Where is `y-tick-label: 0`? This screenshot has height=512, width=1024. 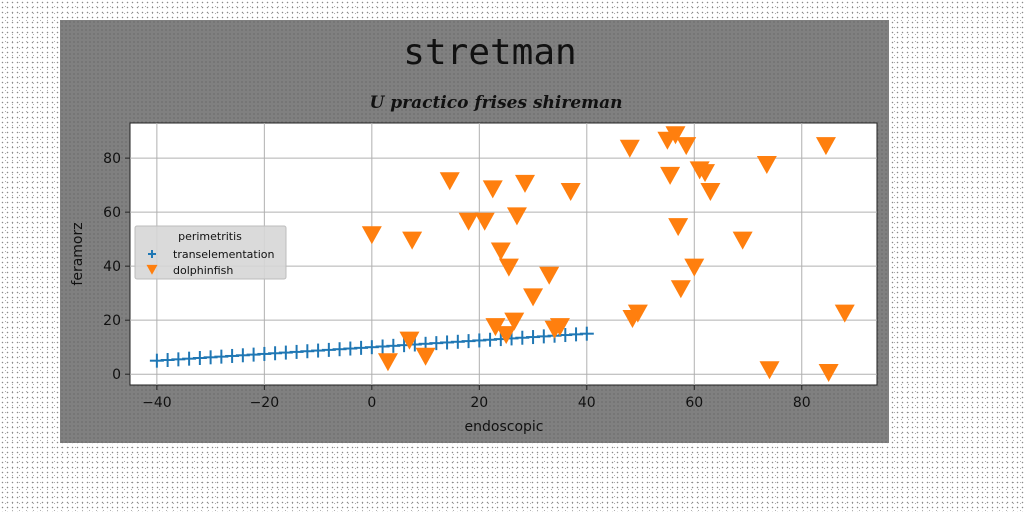 y-tick-label: 0 is located at coordinates (116, 375).